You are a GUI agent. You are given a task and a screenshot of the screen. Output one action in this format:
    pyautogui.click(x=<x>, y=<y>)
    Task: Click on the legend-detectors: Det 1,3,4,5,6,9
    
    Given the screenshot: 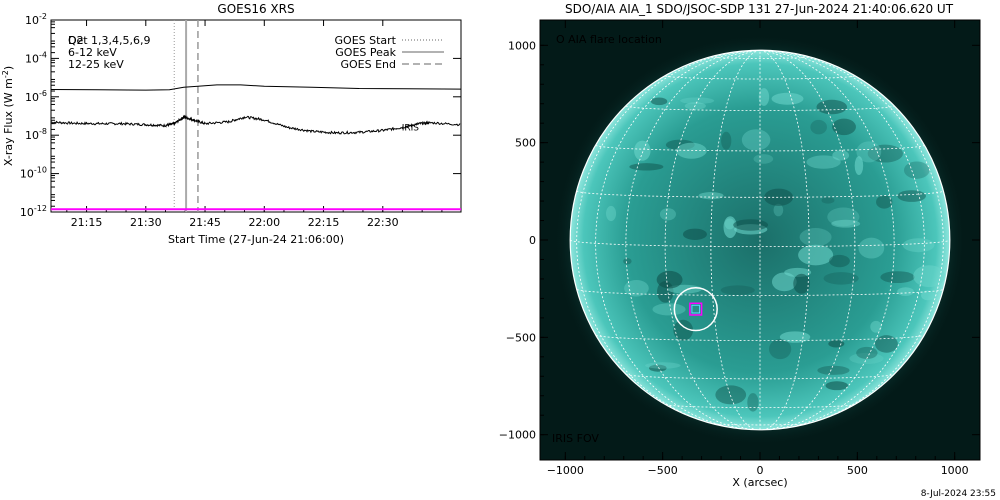 What is the action you would take?
    pyautogui.click(x=109, y=40)
    